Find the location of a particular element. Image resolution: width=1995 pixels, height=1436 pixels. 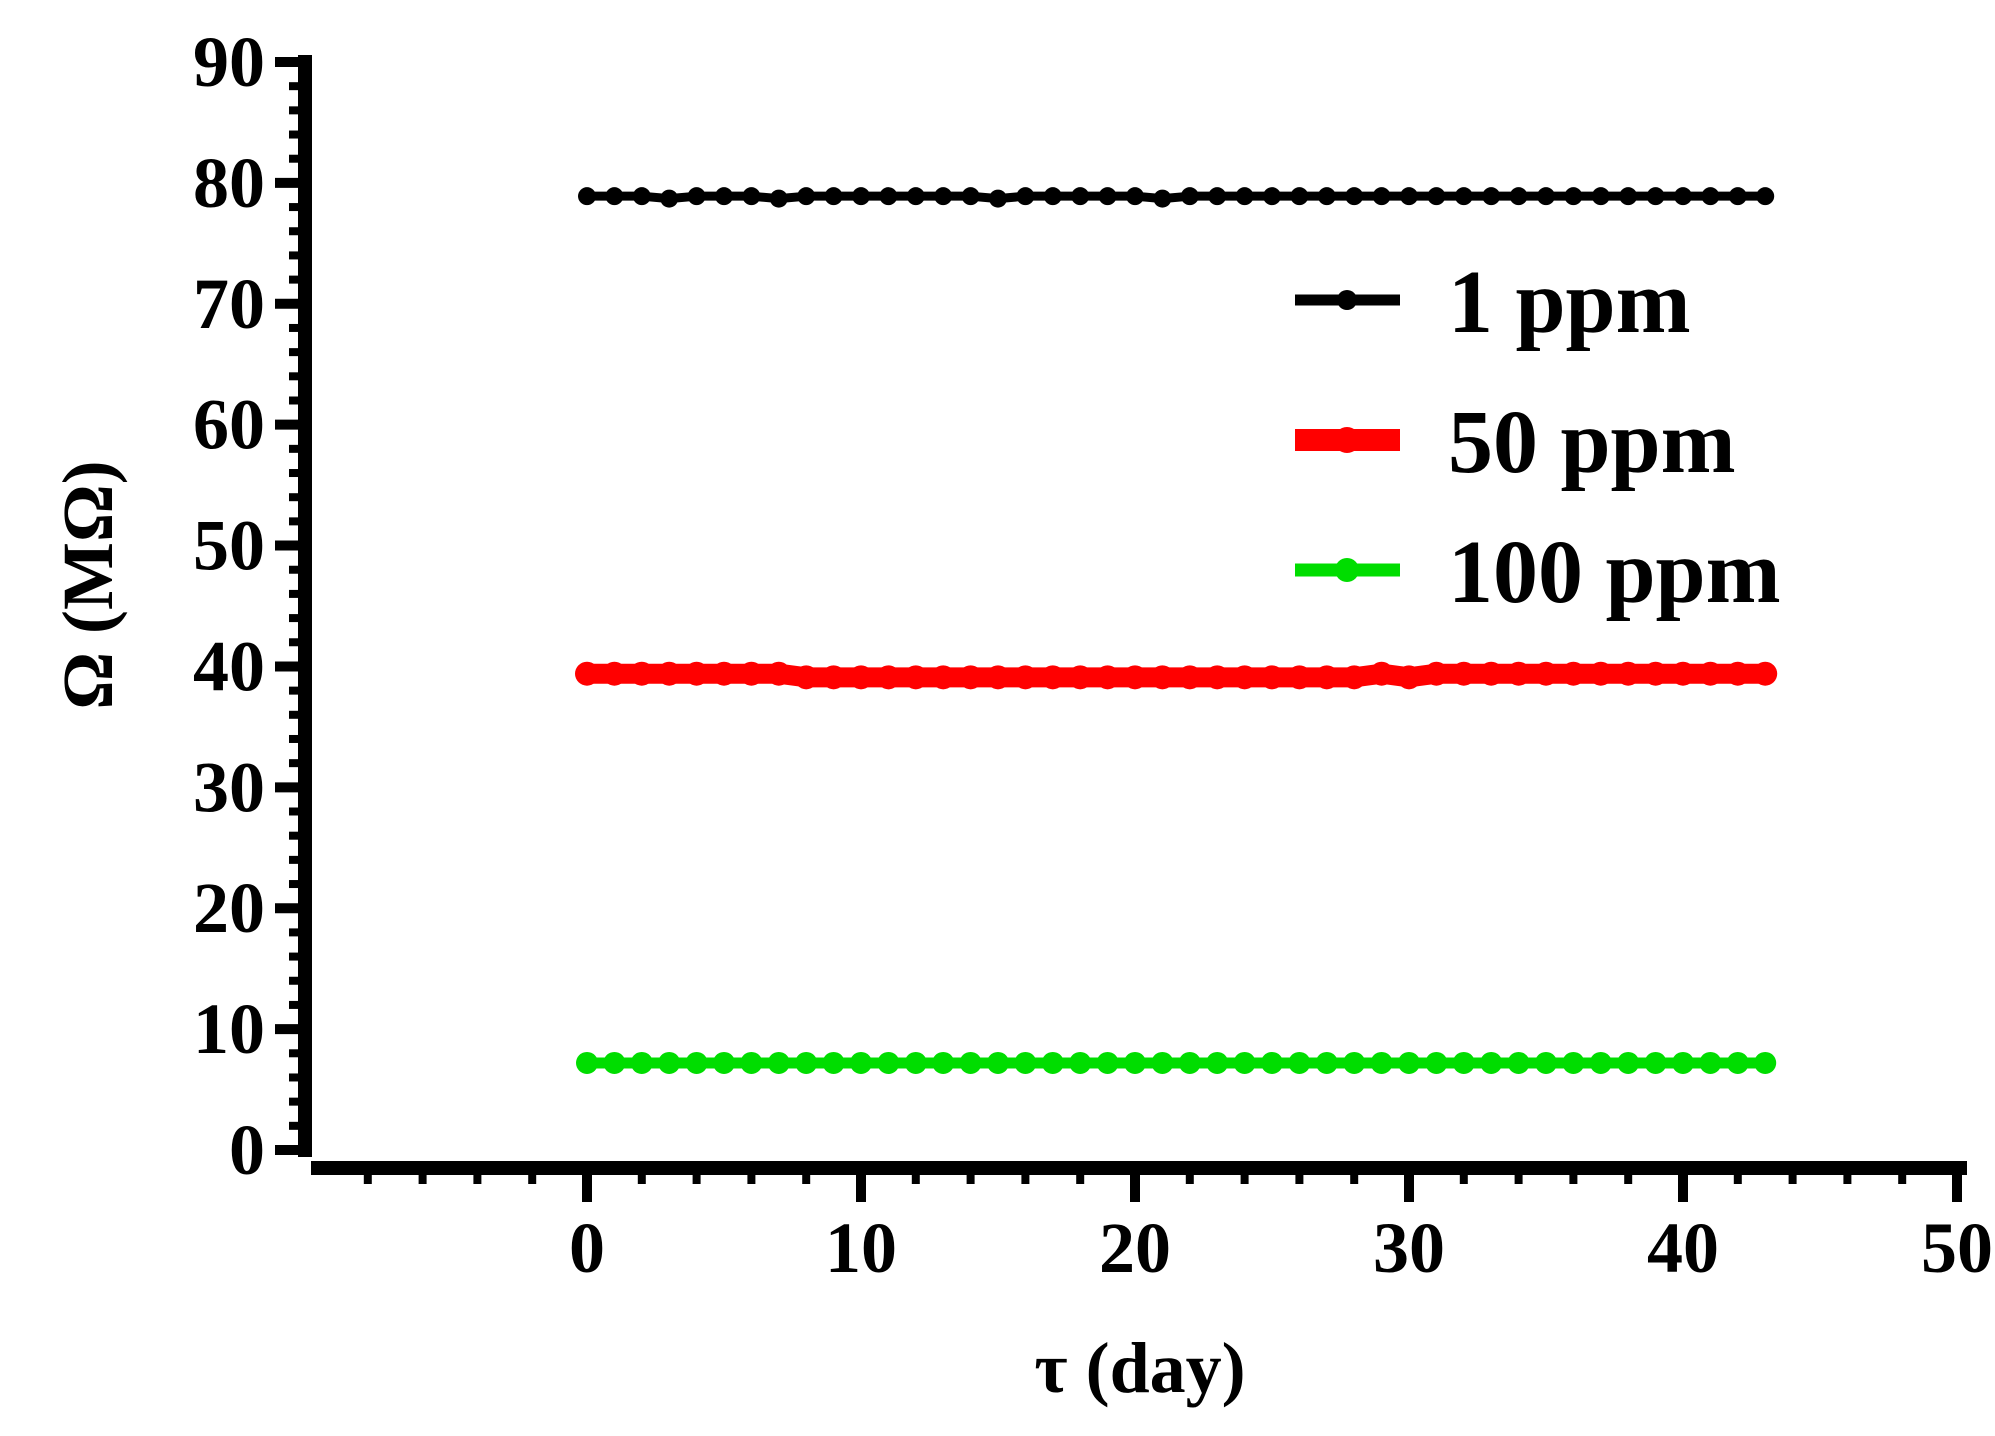

y-tick-label: 0 is located at coordinates (247, 1150).